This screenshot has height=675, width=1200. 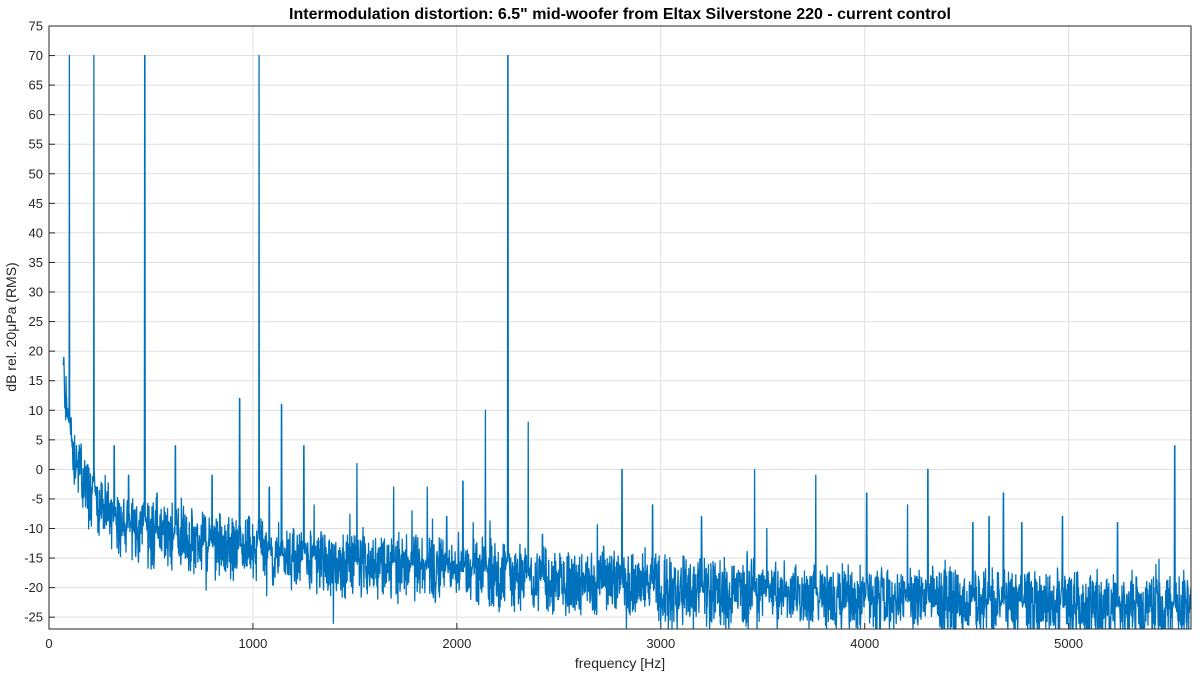 I want to click on y-tick-label: -15, so click(x=33, y=558).